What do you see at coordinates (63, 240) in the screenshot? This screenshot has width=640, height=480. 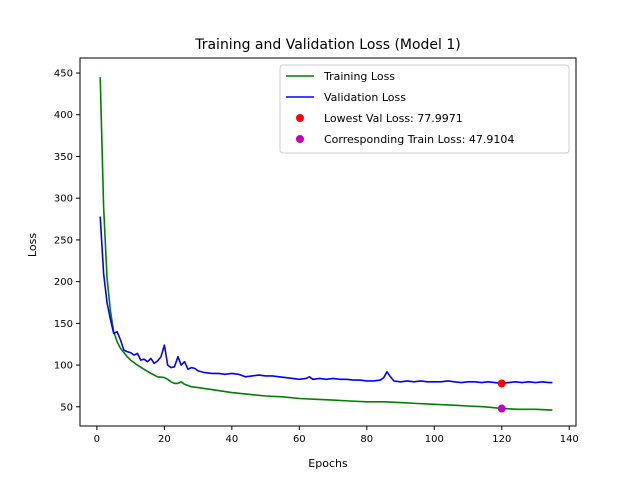 I see `y-tick-label: 250` at bounding box center [63, 240].